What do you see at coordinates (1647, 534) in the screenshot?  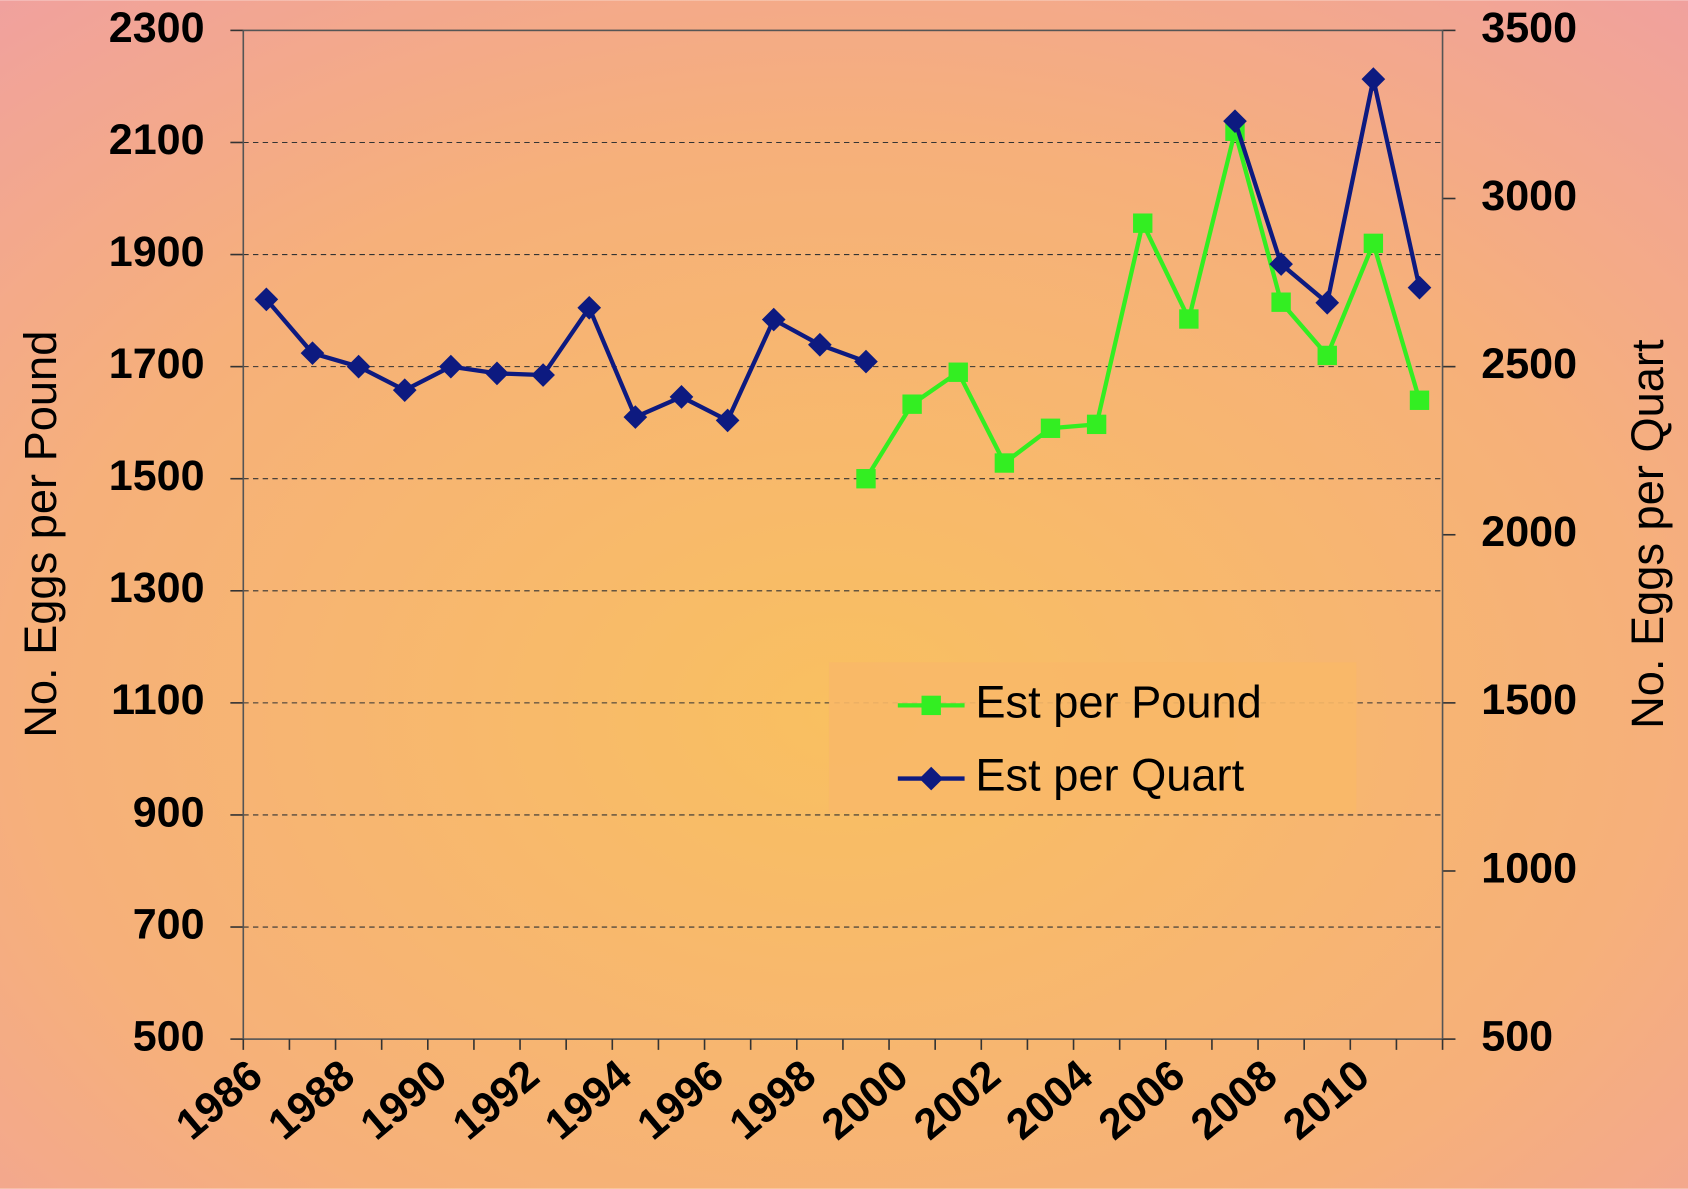 I see `y2-axis-title: No. Eggs per Quart` at bounding box center [1647, 534].